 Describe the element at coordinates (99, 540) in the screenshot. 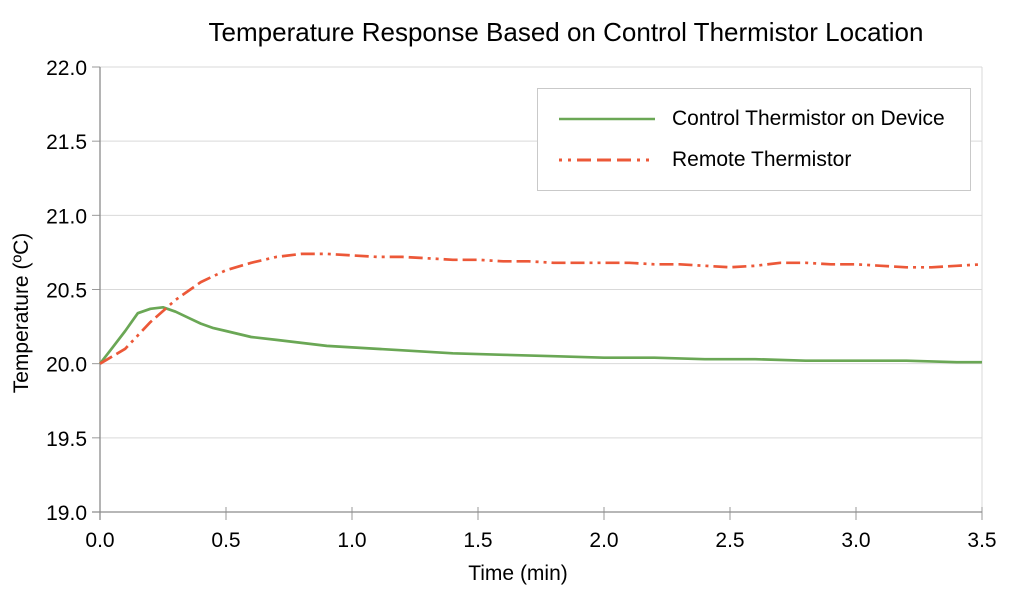

I see `x-tick-label: 0.0` at that location.